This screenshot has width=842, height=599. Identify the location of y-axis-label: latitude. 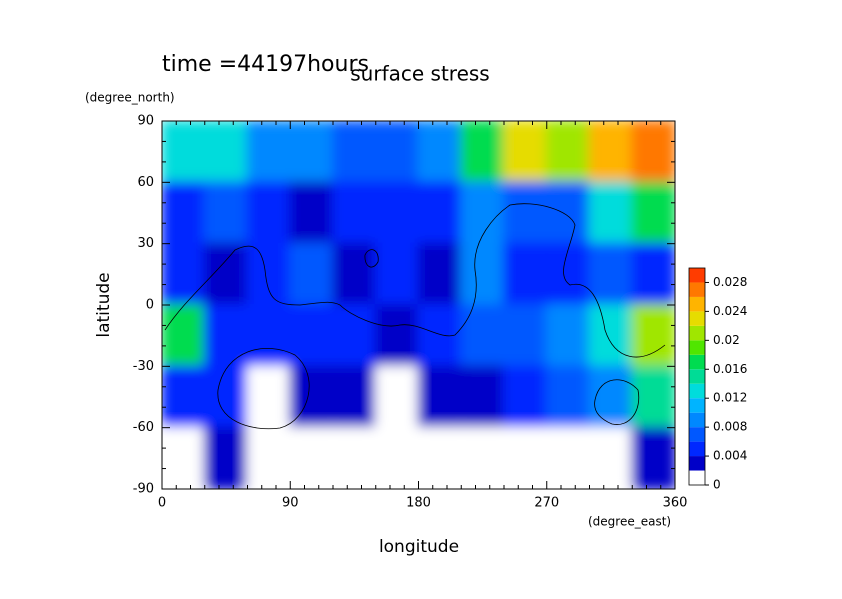
(104, 304).